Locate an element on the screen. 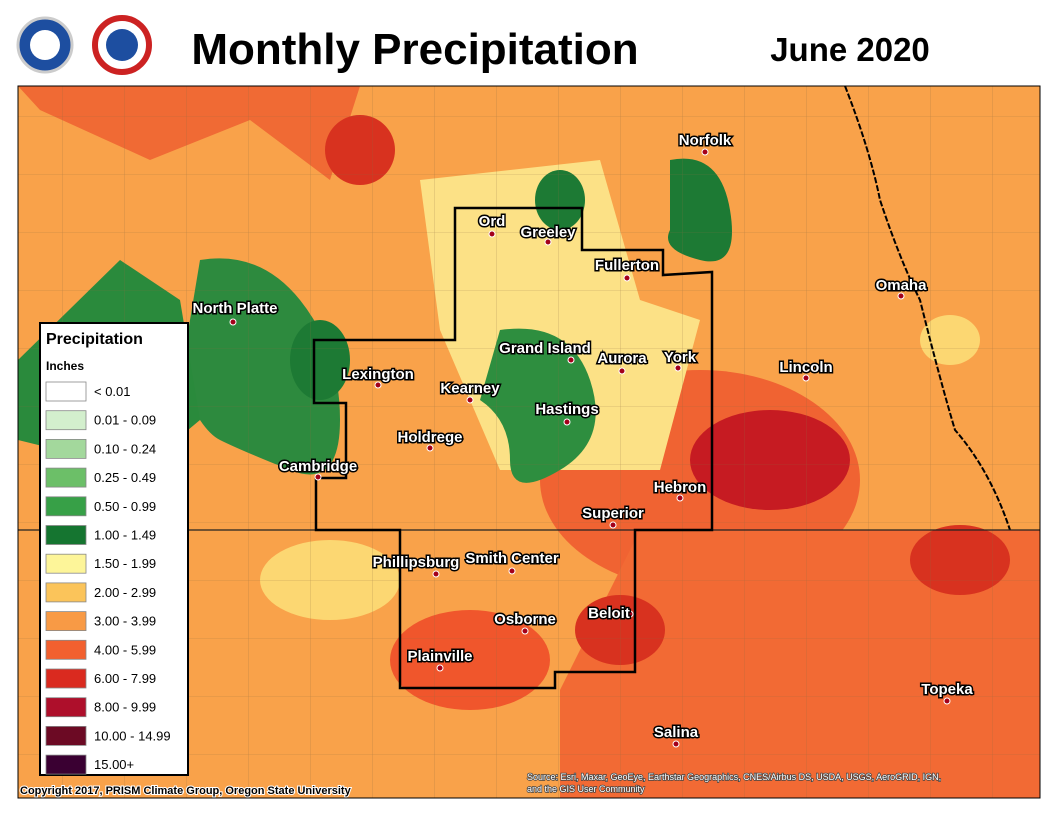 Image resolution: width=1056 pixels, height=816 pixels. city-label: Grand Island is located at coordinates (545, 348).